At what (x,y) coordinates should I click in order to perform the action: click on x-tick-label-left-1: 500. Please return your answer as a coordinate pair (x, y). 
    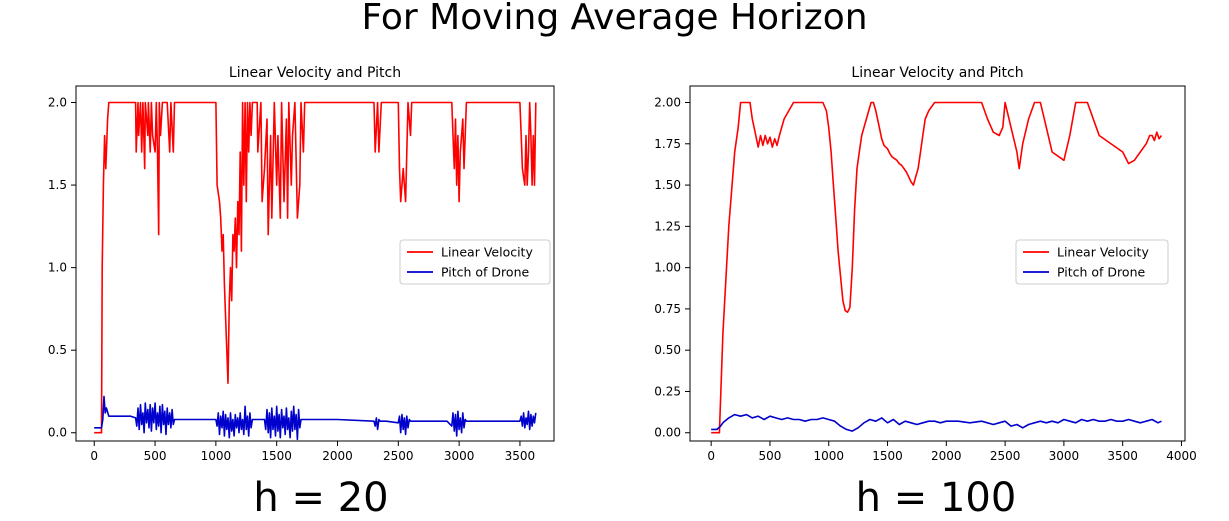
    Looking at the image, I should click on (155, 456).